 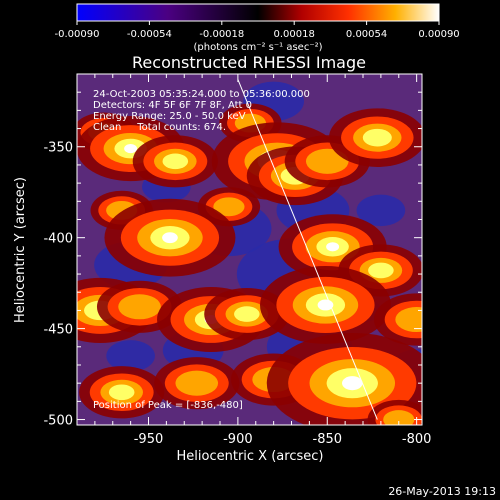 I want to click on timestamp: 26-May-2013 19:13, so click(x=442, y=491).